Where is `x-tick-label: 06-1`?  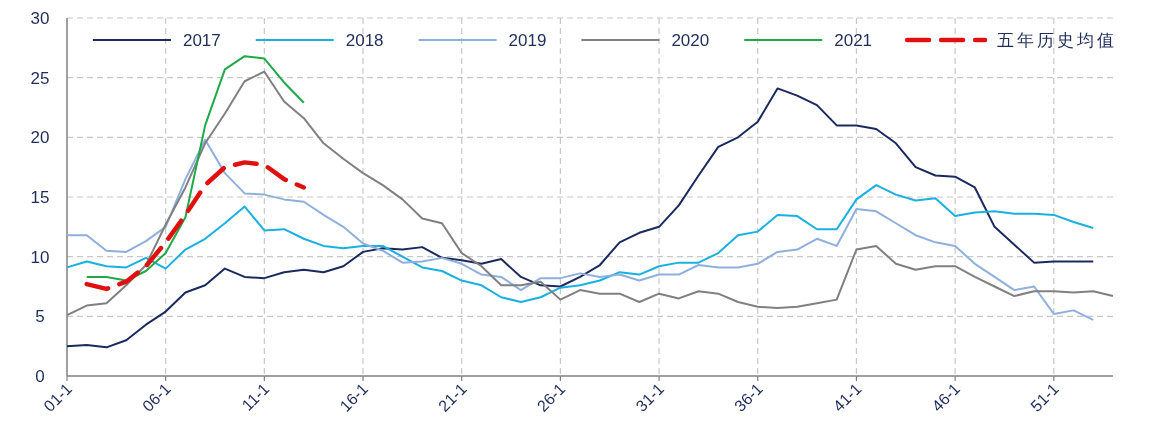 x-tick-label: 06-1 is located at coordinates (156, 397).